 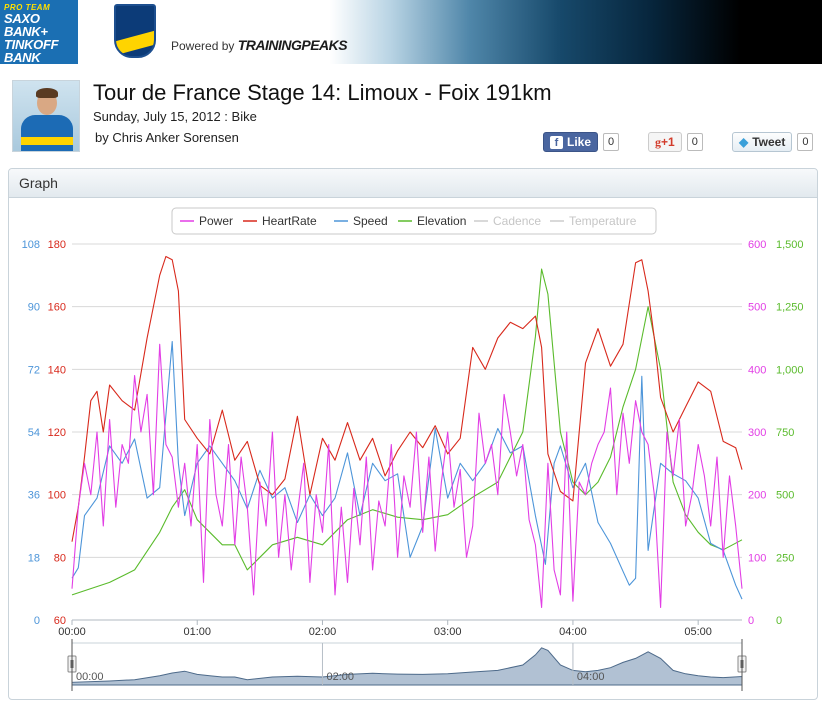 What do you see at coordinates (34, 370) in the screenshot?
I see `speed-axis-tick-label: 72` at bounding box center [34, 370].